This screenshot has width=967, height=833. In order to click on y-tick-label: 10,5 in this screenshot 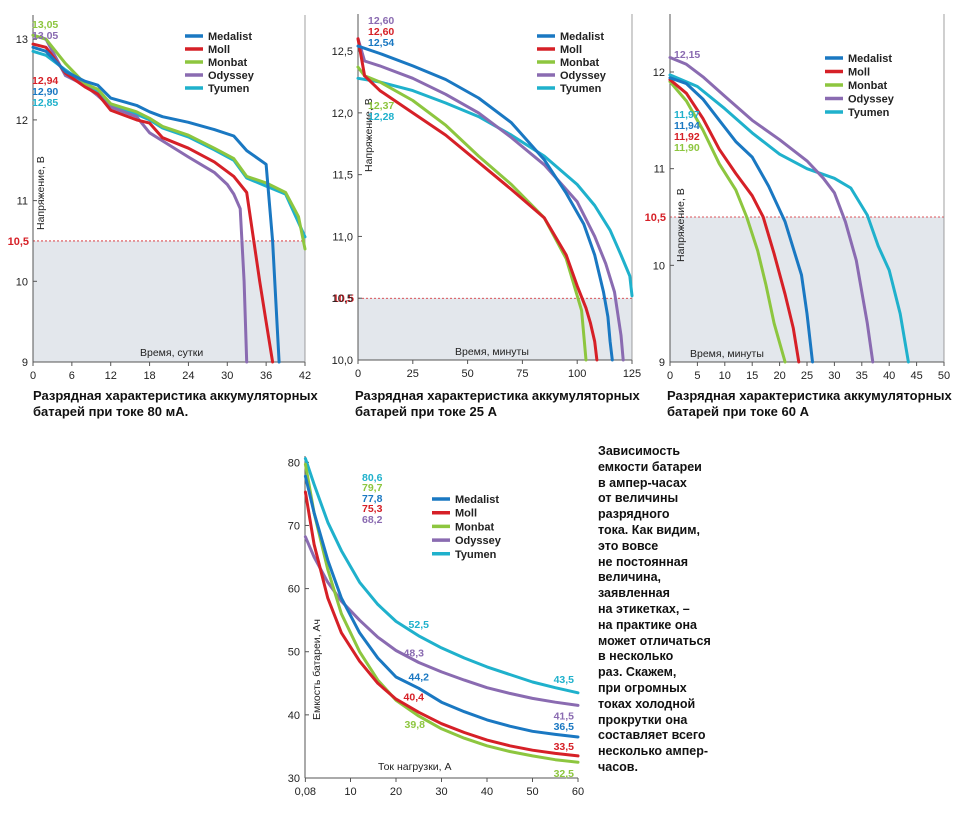, I will do `click(342, 299)`.